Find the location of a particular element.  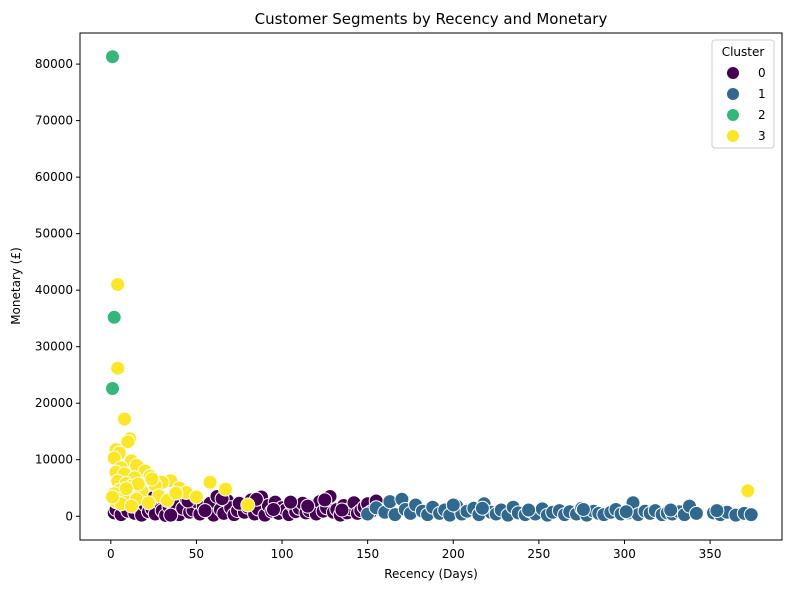

legend-label-cluster-3: 3 is located at coordinates (762, 136).